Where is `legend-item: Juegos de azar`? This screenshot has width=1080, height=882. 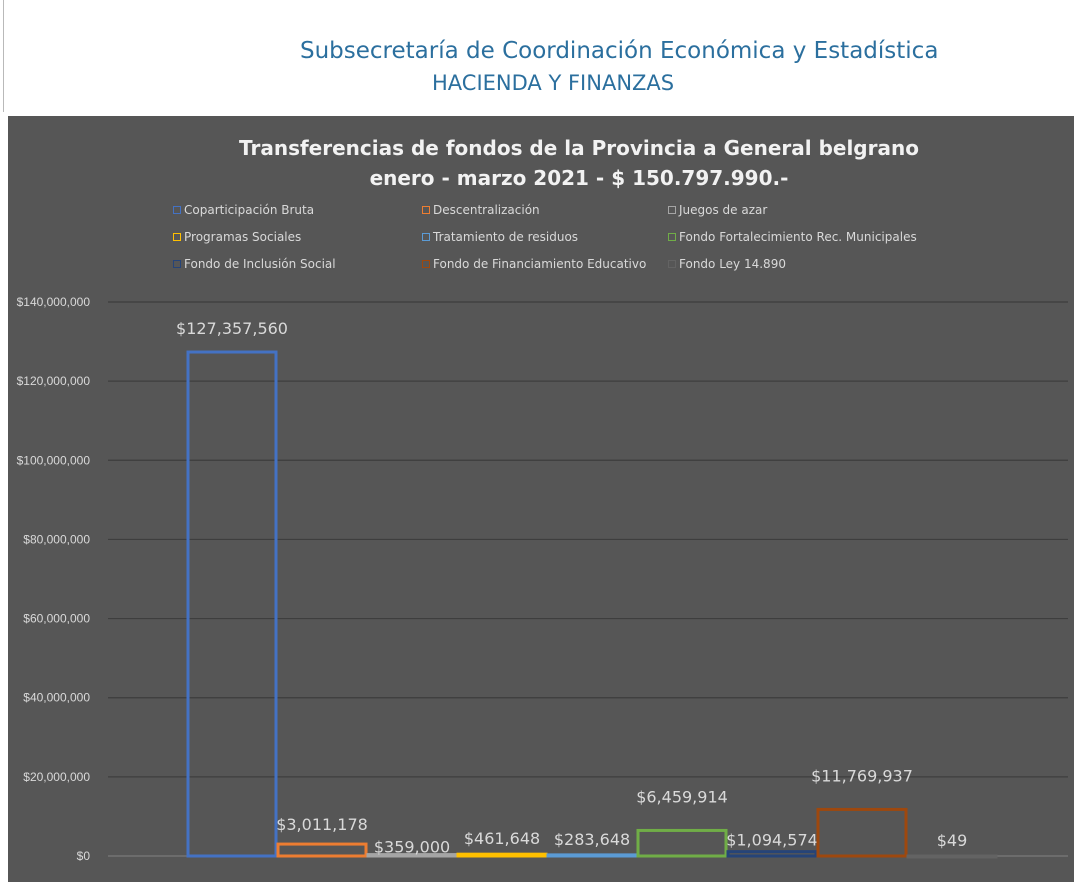
legend-item: Juegos de azar is located at coordinates (717, 210).